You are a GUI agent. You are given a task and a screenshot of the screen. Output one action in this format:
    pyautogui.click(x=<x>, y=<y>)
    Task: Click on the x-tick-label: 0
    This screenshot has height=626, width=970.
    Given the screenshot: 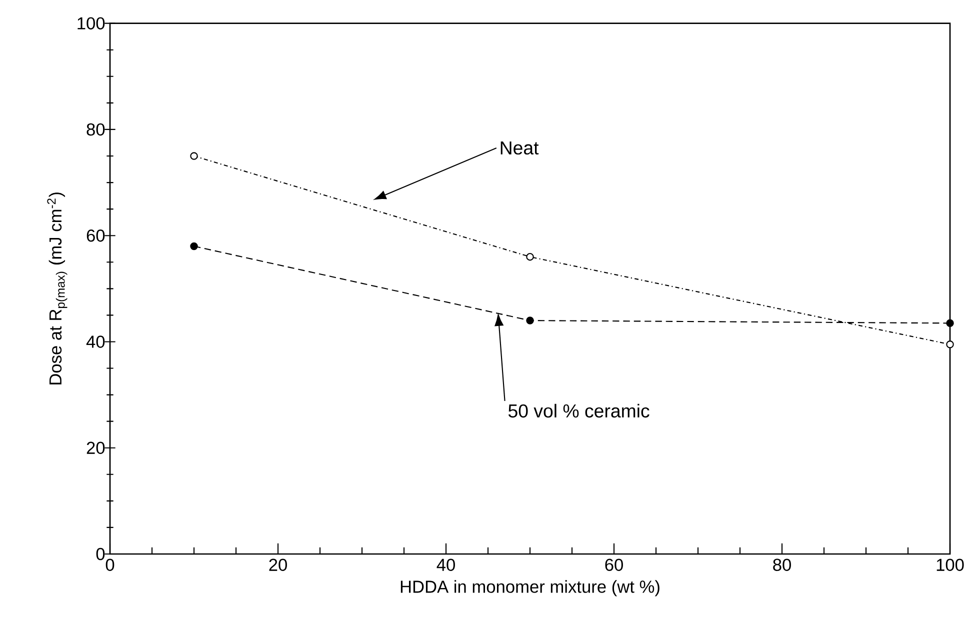 What is the action you would take?
    pyautogui.click(x=110, y=564)
    